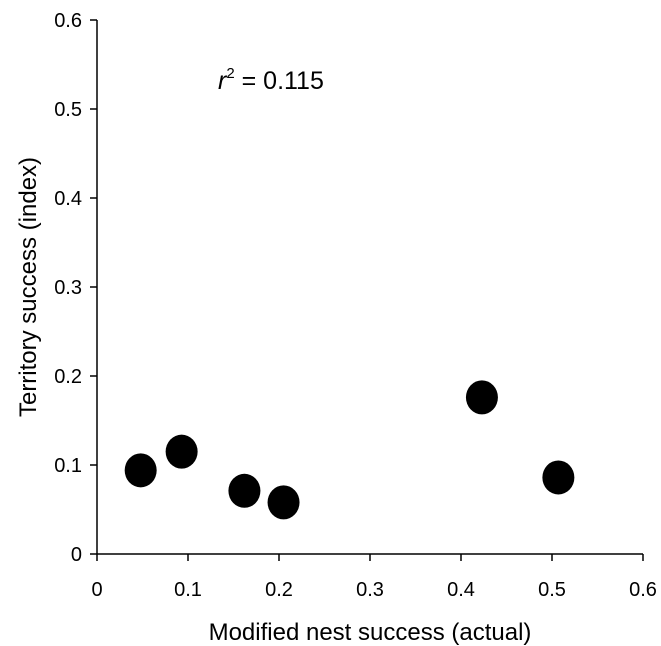 The height and width of the screenshot is (646, 661). What do you see at coordinates (370, 590) in the screenshot?
I see `x-tick-label: 0.3` at bounding box center [370, 590].